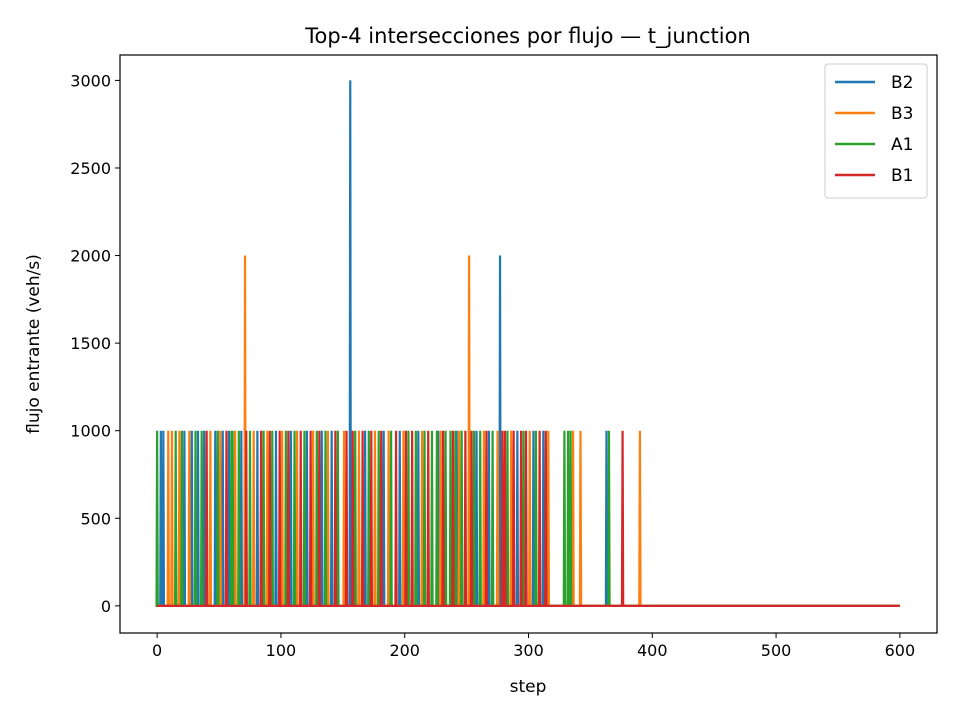 The image size is (960, 720). I want to click on y-axis-ticks: 0 500 1000 1500 2000 2500 3000, so click(95, 343).